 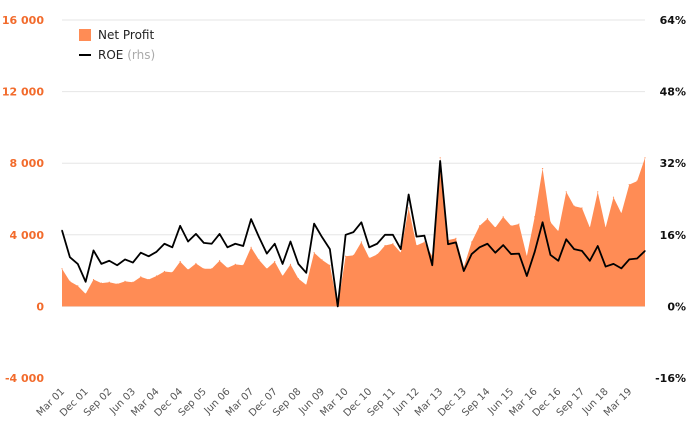 I want to click on right-tick-label-1: 0%, so click(x=676, y=306).